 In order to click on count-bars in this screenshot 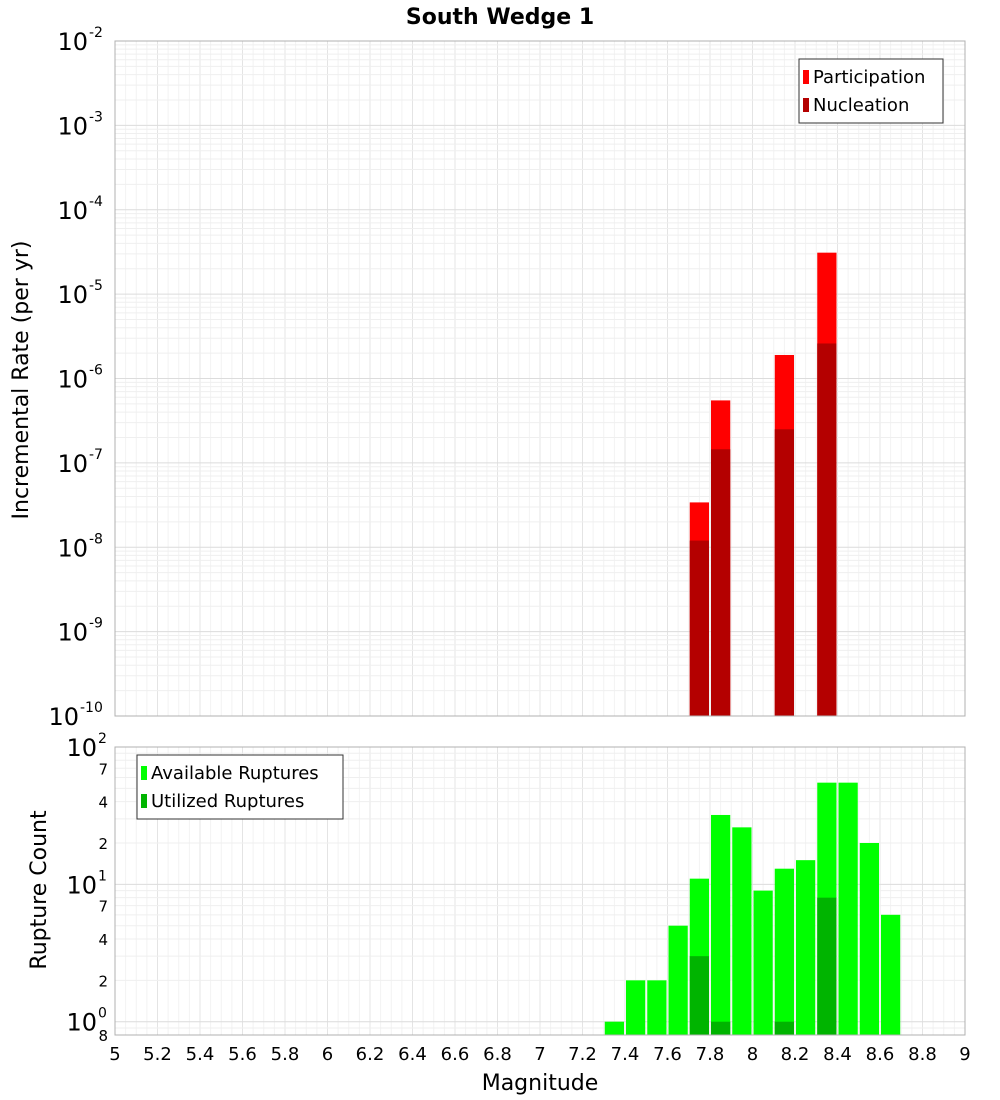, I will do `click(752, 908)`.